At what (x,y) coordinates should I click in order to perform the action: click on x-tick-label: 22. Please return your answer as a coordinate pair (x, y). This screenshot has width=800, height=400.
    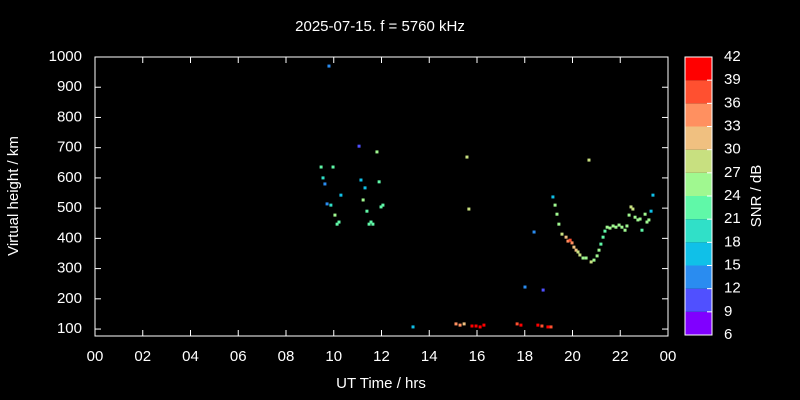
    Looking at the image, I should click on (620, 356).